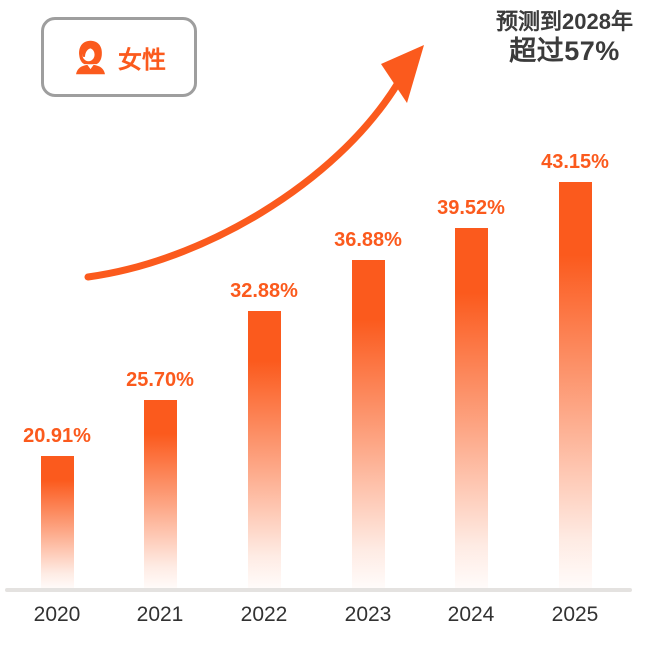 The height and width of the screenshot is (652, 668). I want to click on trend-arrow-head, so click(402, 74).